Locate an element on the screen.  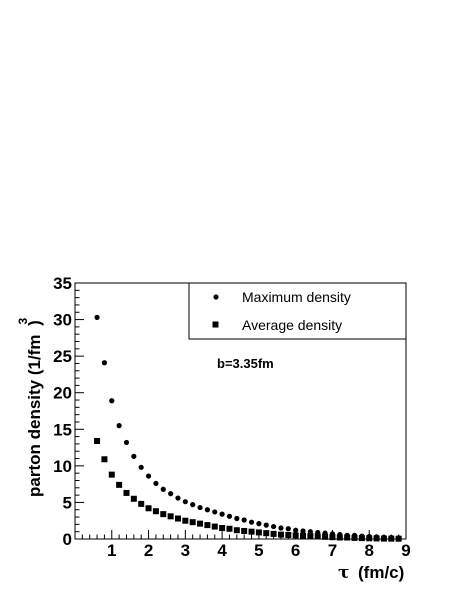
y-axis-title: parton density (1/fm 3) is located at coordinates (30, 407).